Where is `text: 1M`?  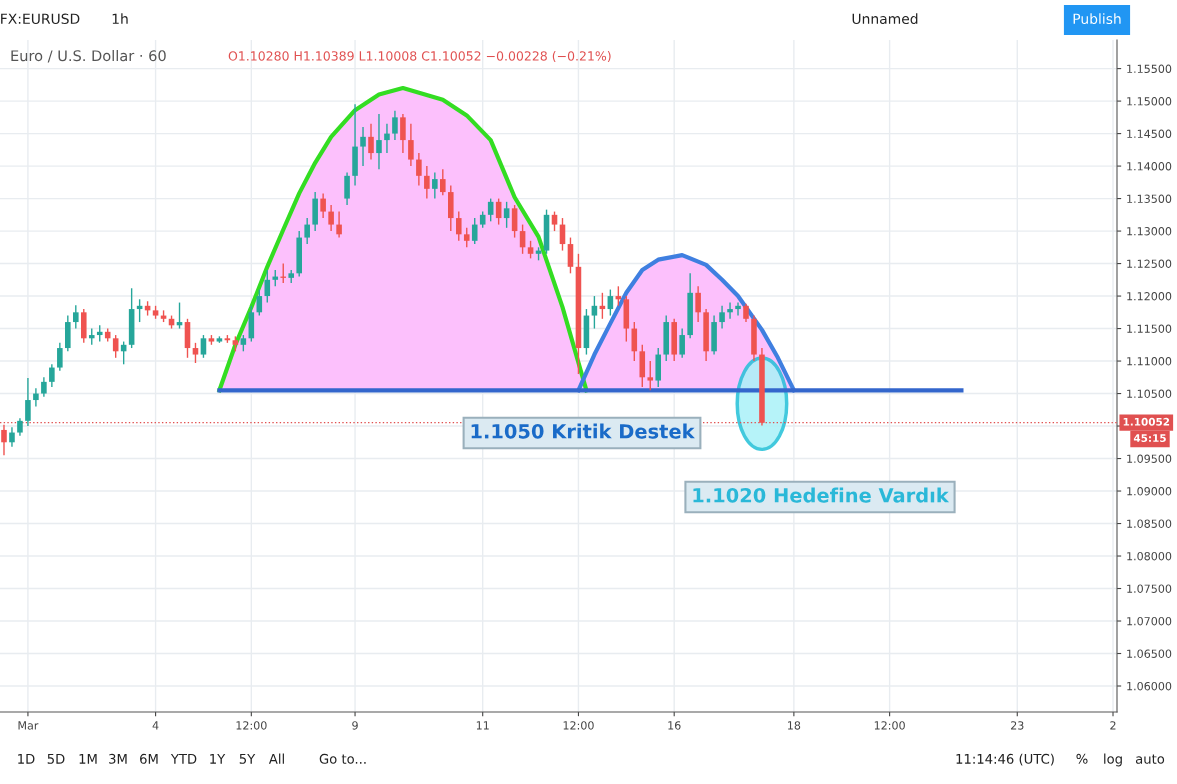
text: 1M is located at coordinates (88, 759).